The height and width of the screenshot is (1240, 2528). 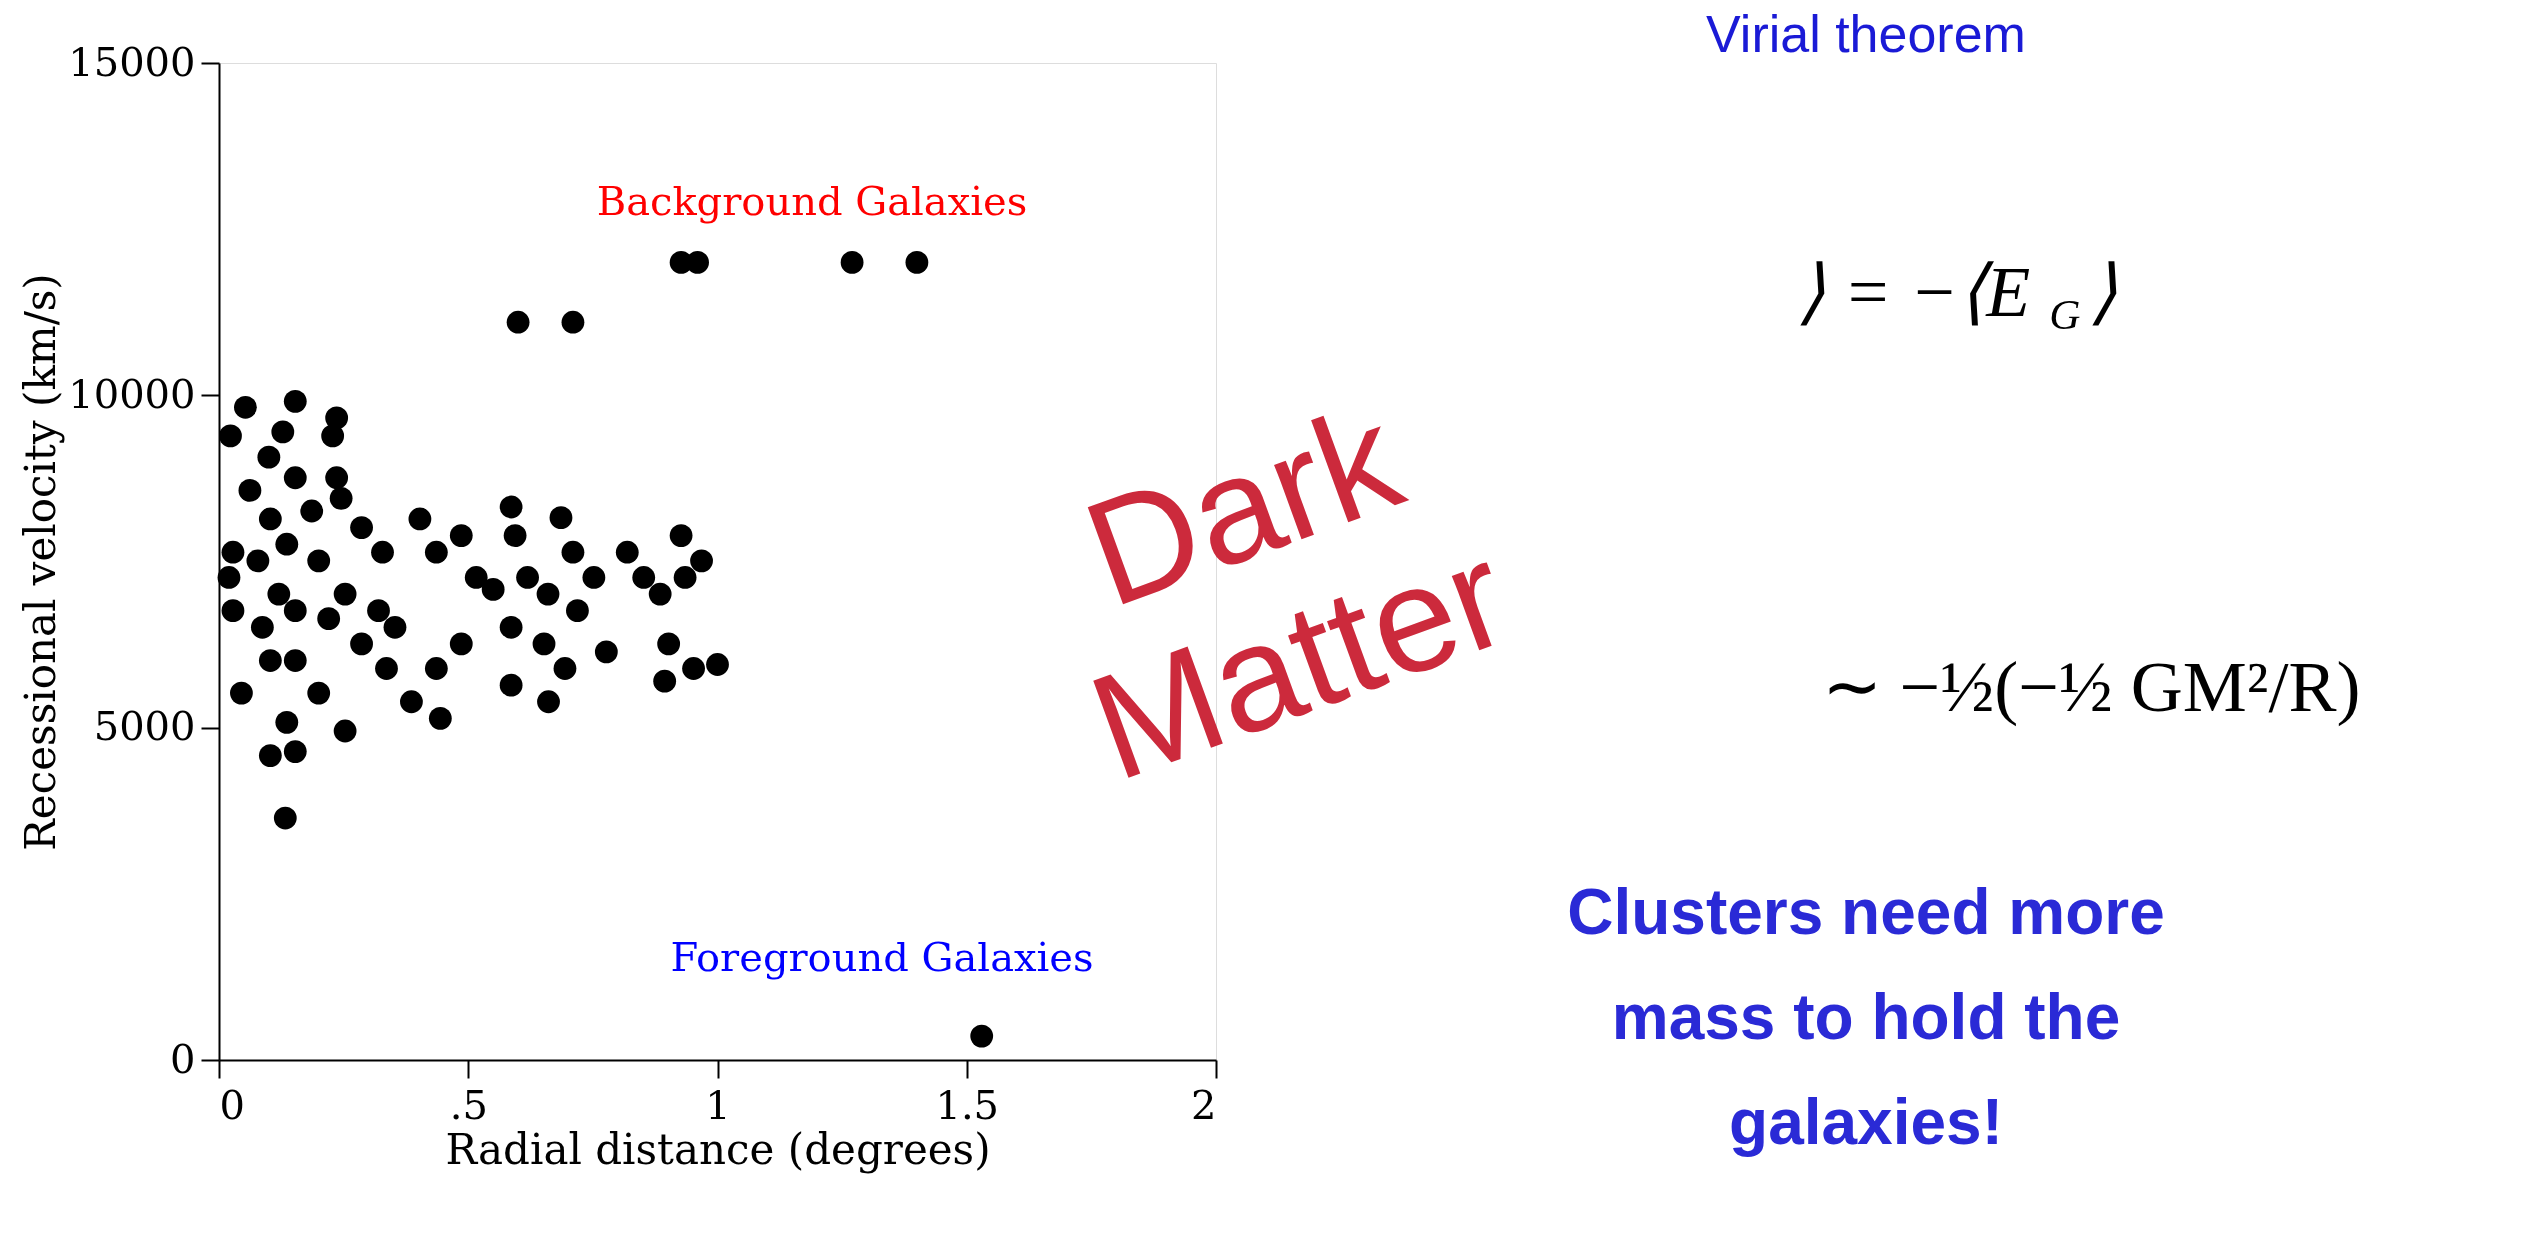 I want to click on annotation: Background Galaxies, so click(x=812, y=201).